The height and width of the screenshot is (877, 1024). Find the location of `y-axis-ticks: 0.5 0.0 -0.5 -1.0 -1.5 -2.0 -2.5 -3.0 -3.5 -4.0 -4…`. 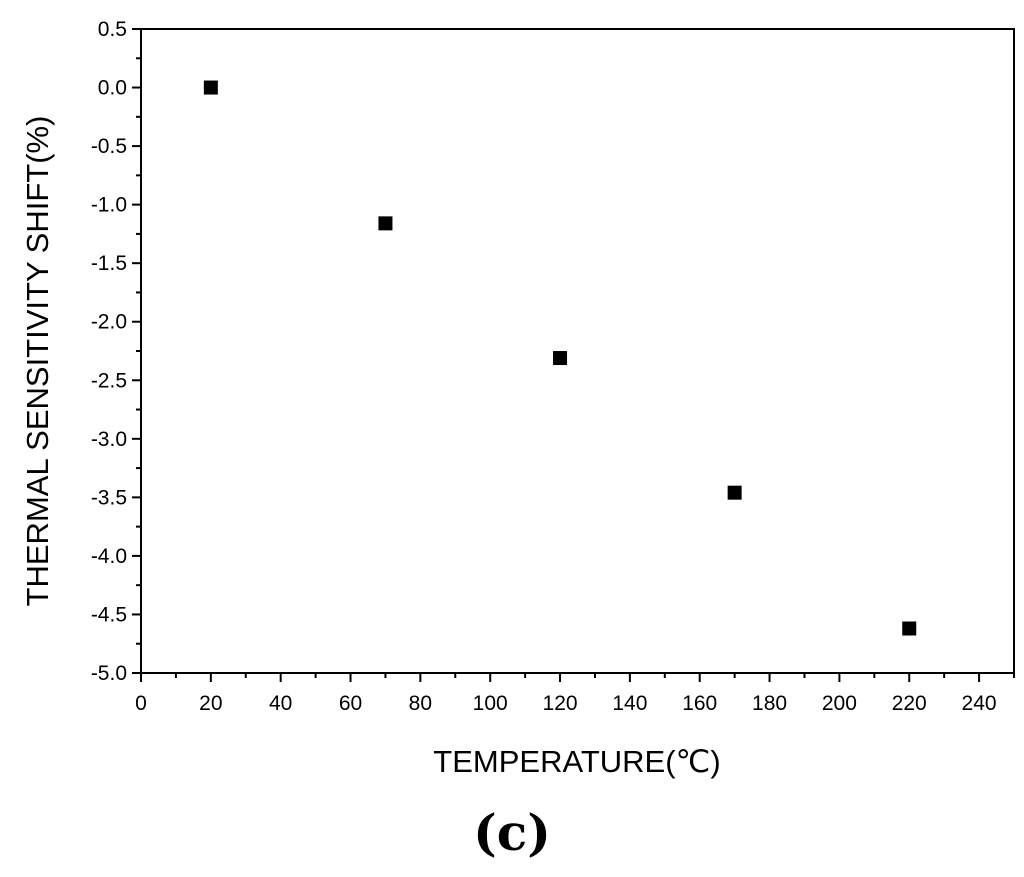

y-axis-ticks: 0.5 0.0 -0.5 -1.0 -1.5 -2.0 -2.5 -3.0 -3.5 -4.0 -4… is located at coordinates (116, 351).